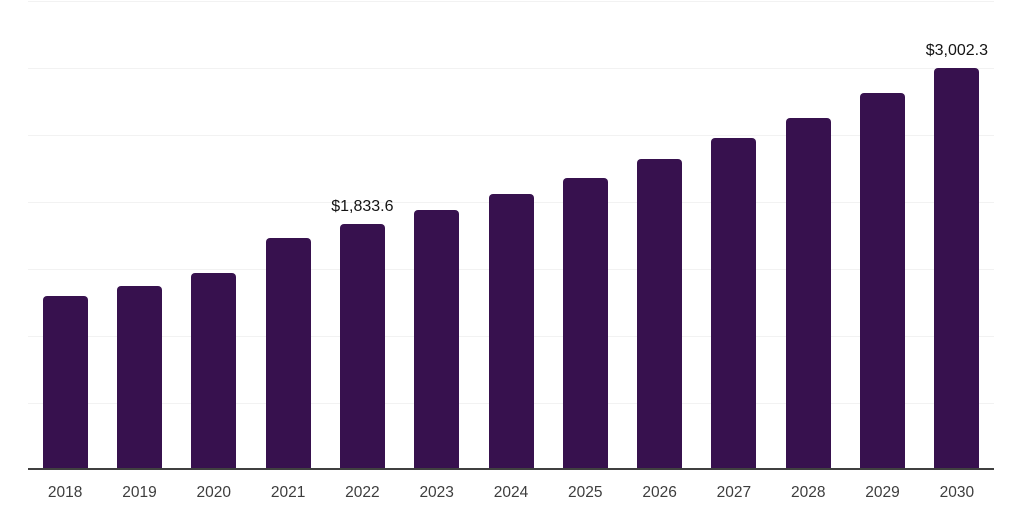 Image resolution: width=1024 pixels, height=512 pixels. I want to click on bar-2029, so click(883, 281).